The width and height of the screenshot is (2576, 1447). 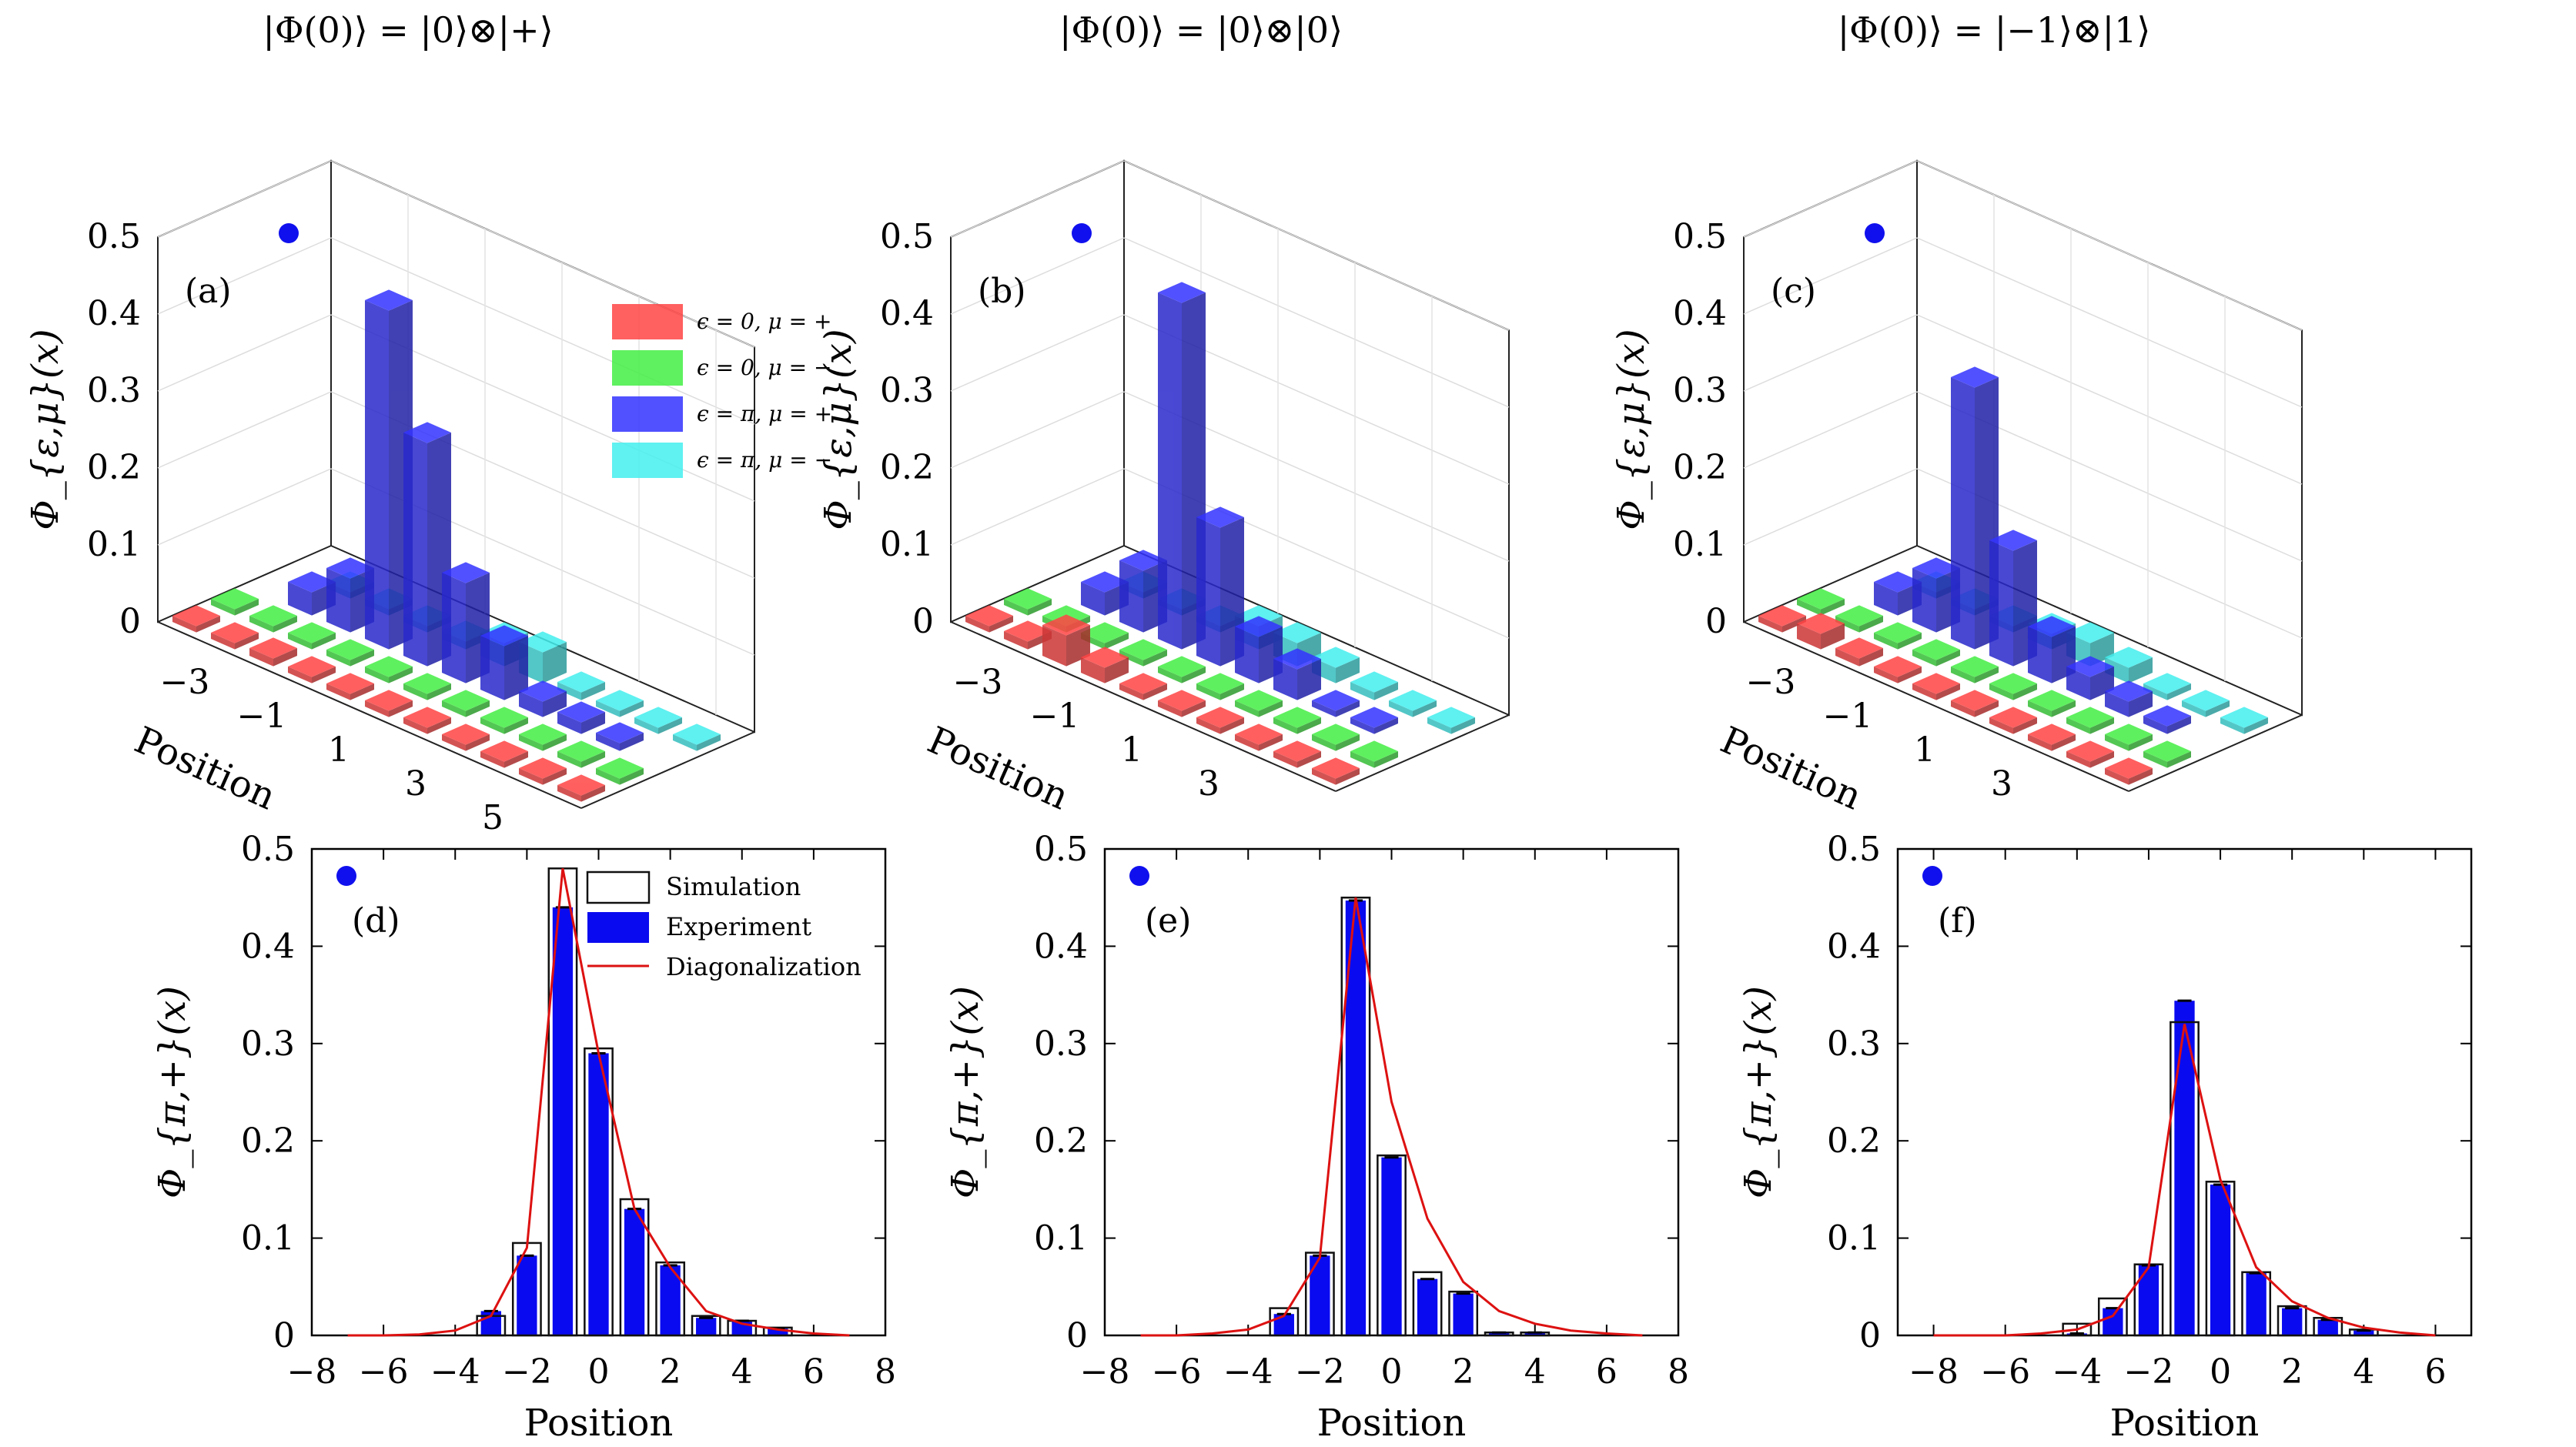 I want to click on panel-marker, so click(x=1082, y=233).